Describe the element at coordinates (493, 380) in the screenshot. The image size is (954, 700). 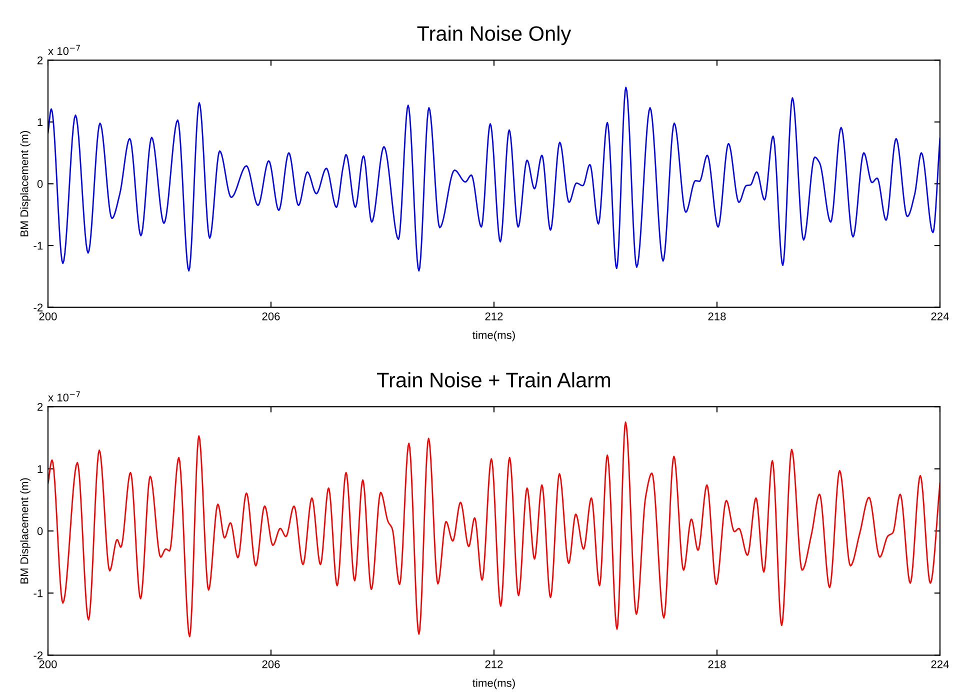
I see `chart-title: Train Noise + Train Alarm` at that location.